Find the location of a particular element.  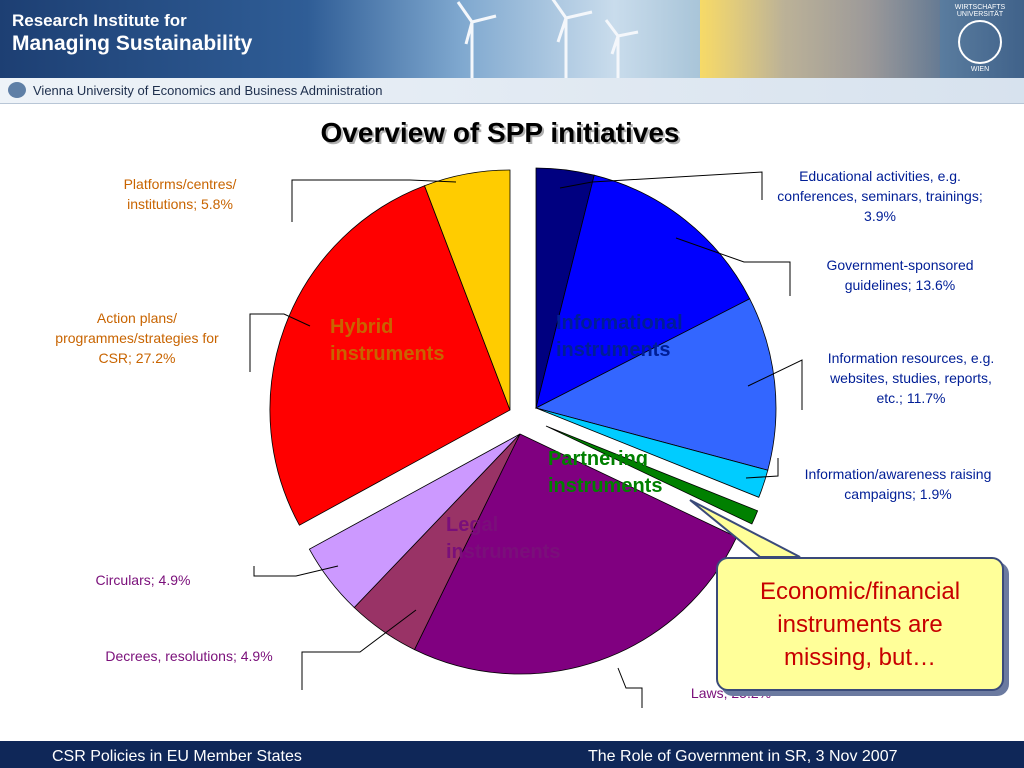

label-circulars: Circulars; 4.9% is located at coordinates (143, 580).